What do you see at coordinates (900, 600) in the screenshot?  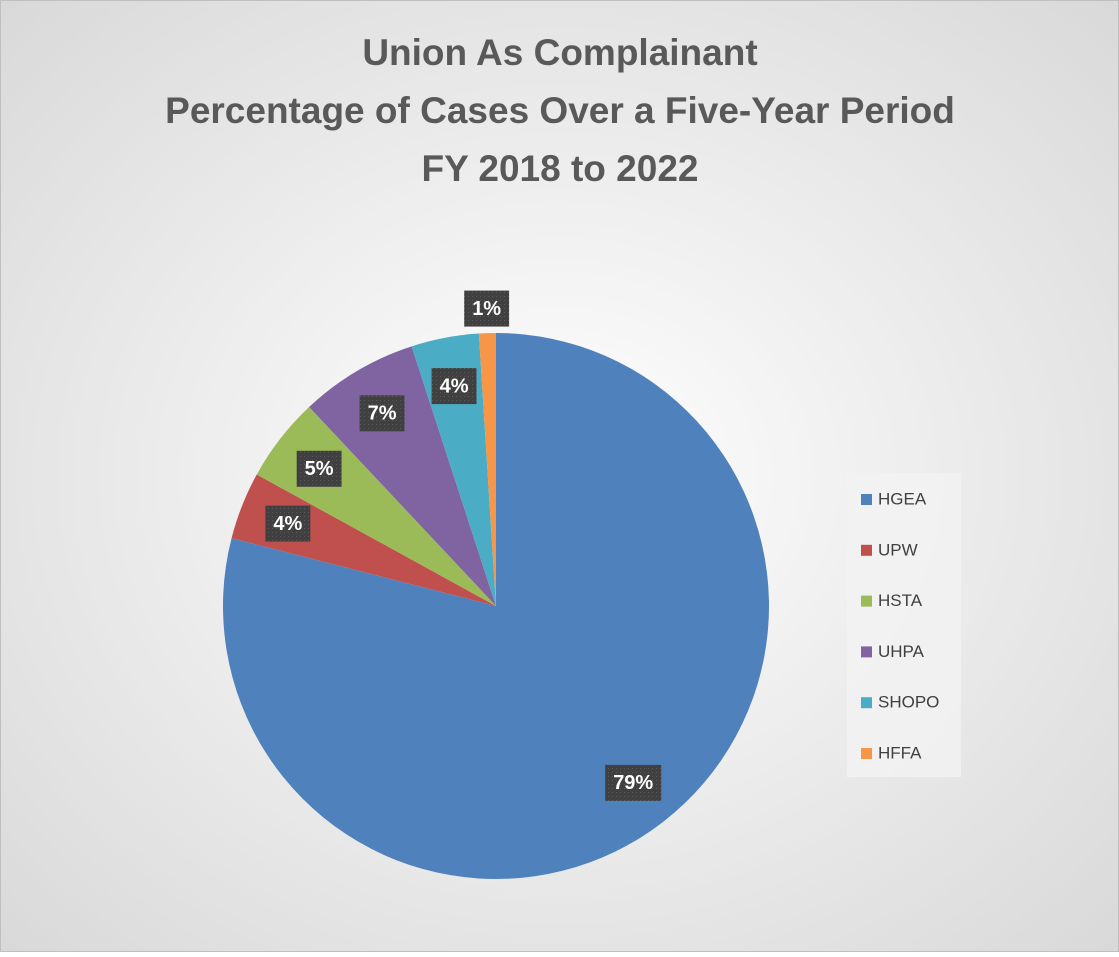 I see `legend-label: HSTA` at bounding box center [900, 600].